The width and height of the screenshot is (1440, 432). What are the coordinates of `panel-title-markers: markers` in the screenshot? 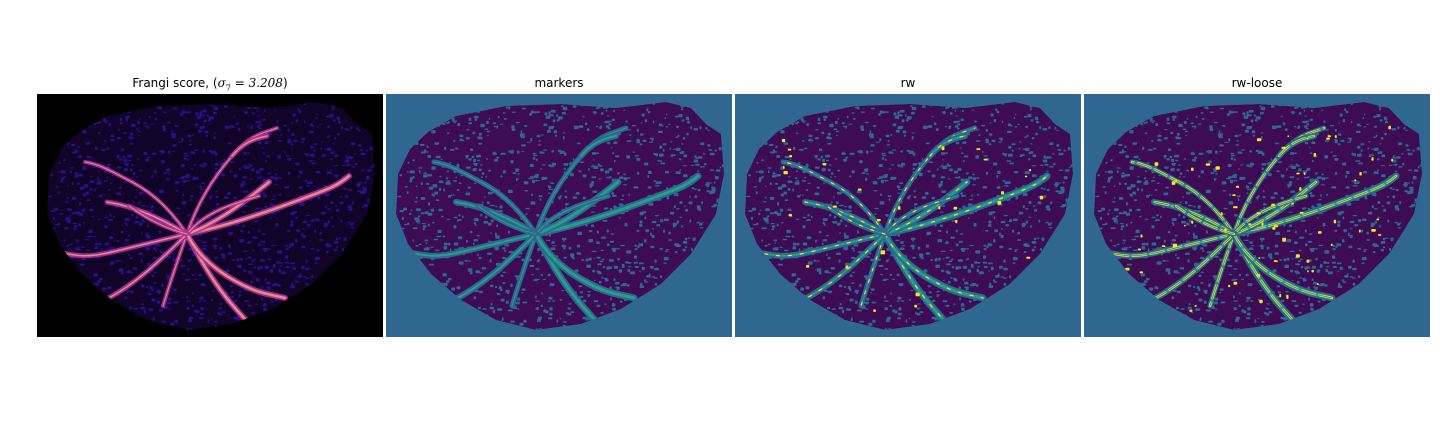 It's located at (559, 83).